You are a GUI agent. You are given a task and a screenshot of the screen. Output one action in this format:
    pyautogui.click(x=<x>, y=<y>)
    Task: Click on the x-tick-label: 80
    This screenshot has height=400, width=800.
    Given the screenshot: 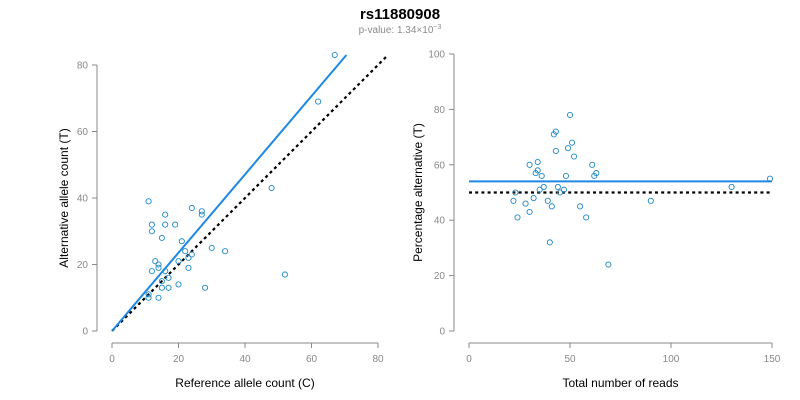 What is the action you would take?
    pyautogui.click(x=378, y=359)
    